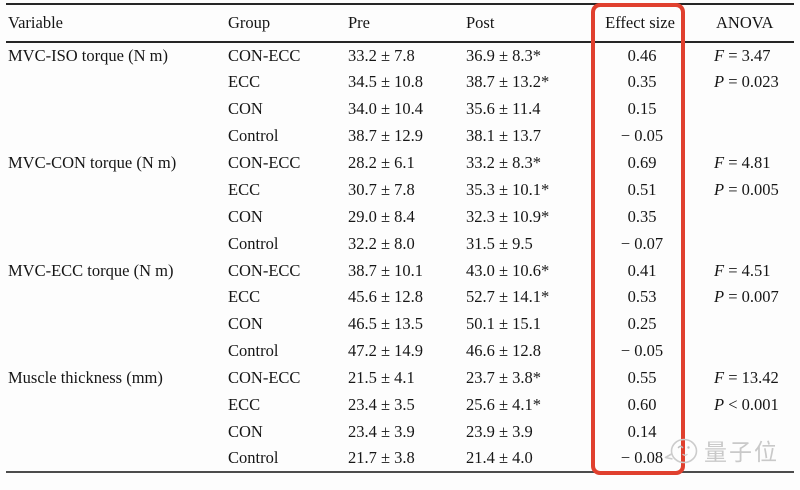 The height and width of the screenshot is (490, 800). I want to click on pre-cell: 21.5 ± 4.1, so click(381, 378).